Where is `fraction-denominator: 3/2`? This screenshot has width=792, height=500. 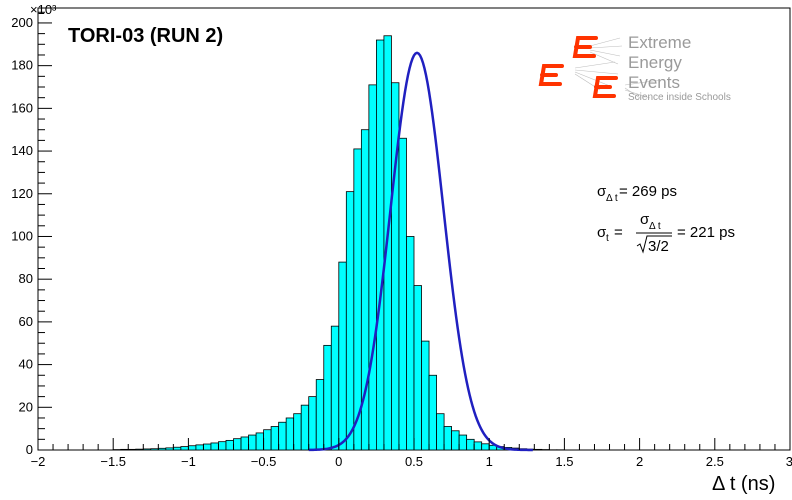 fraction-denominator: 3/2 is located at coordinates (658, 246).